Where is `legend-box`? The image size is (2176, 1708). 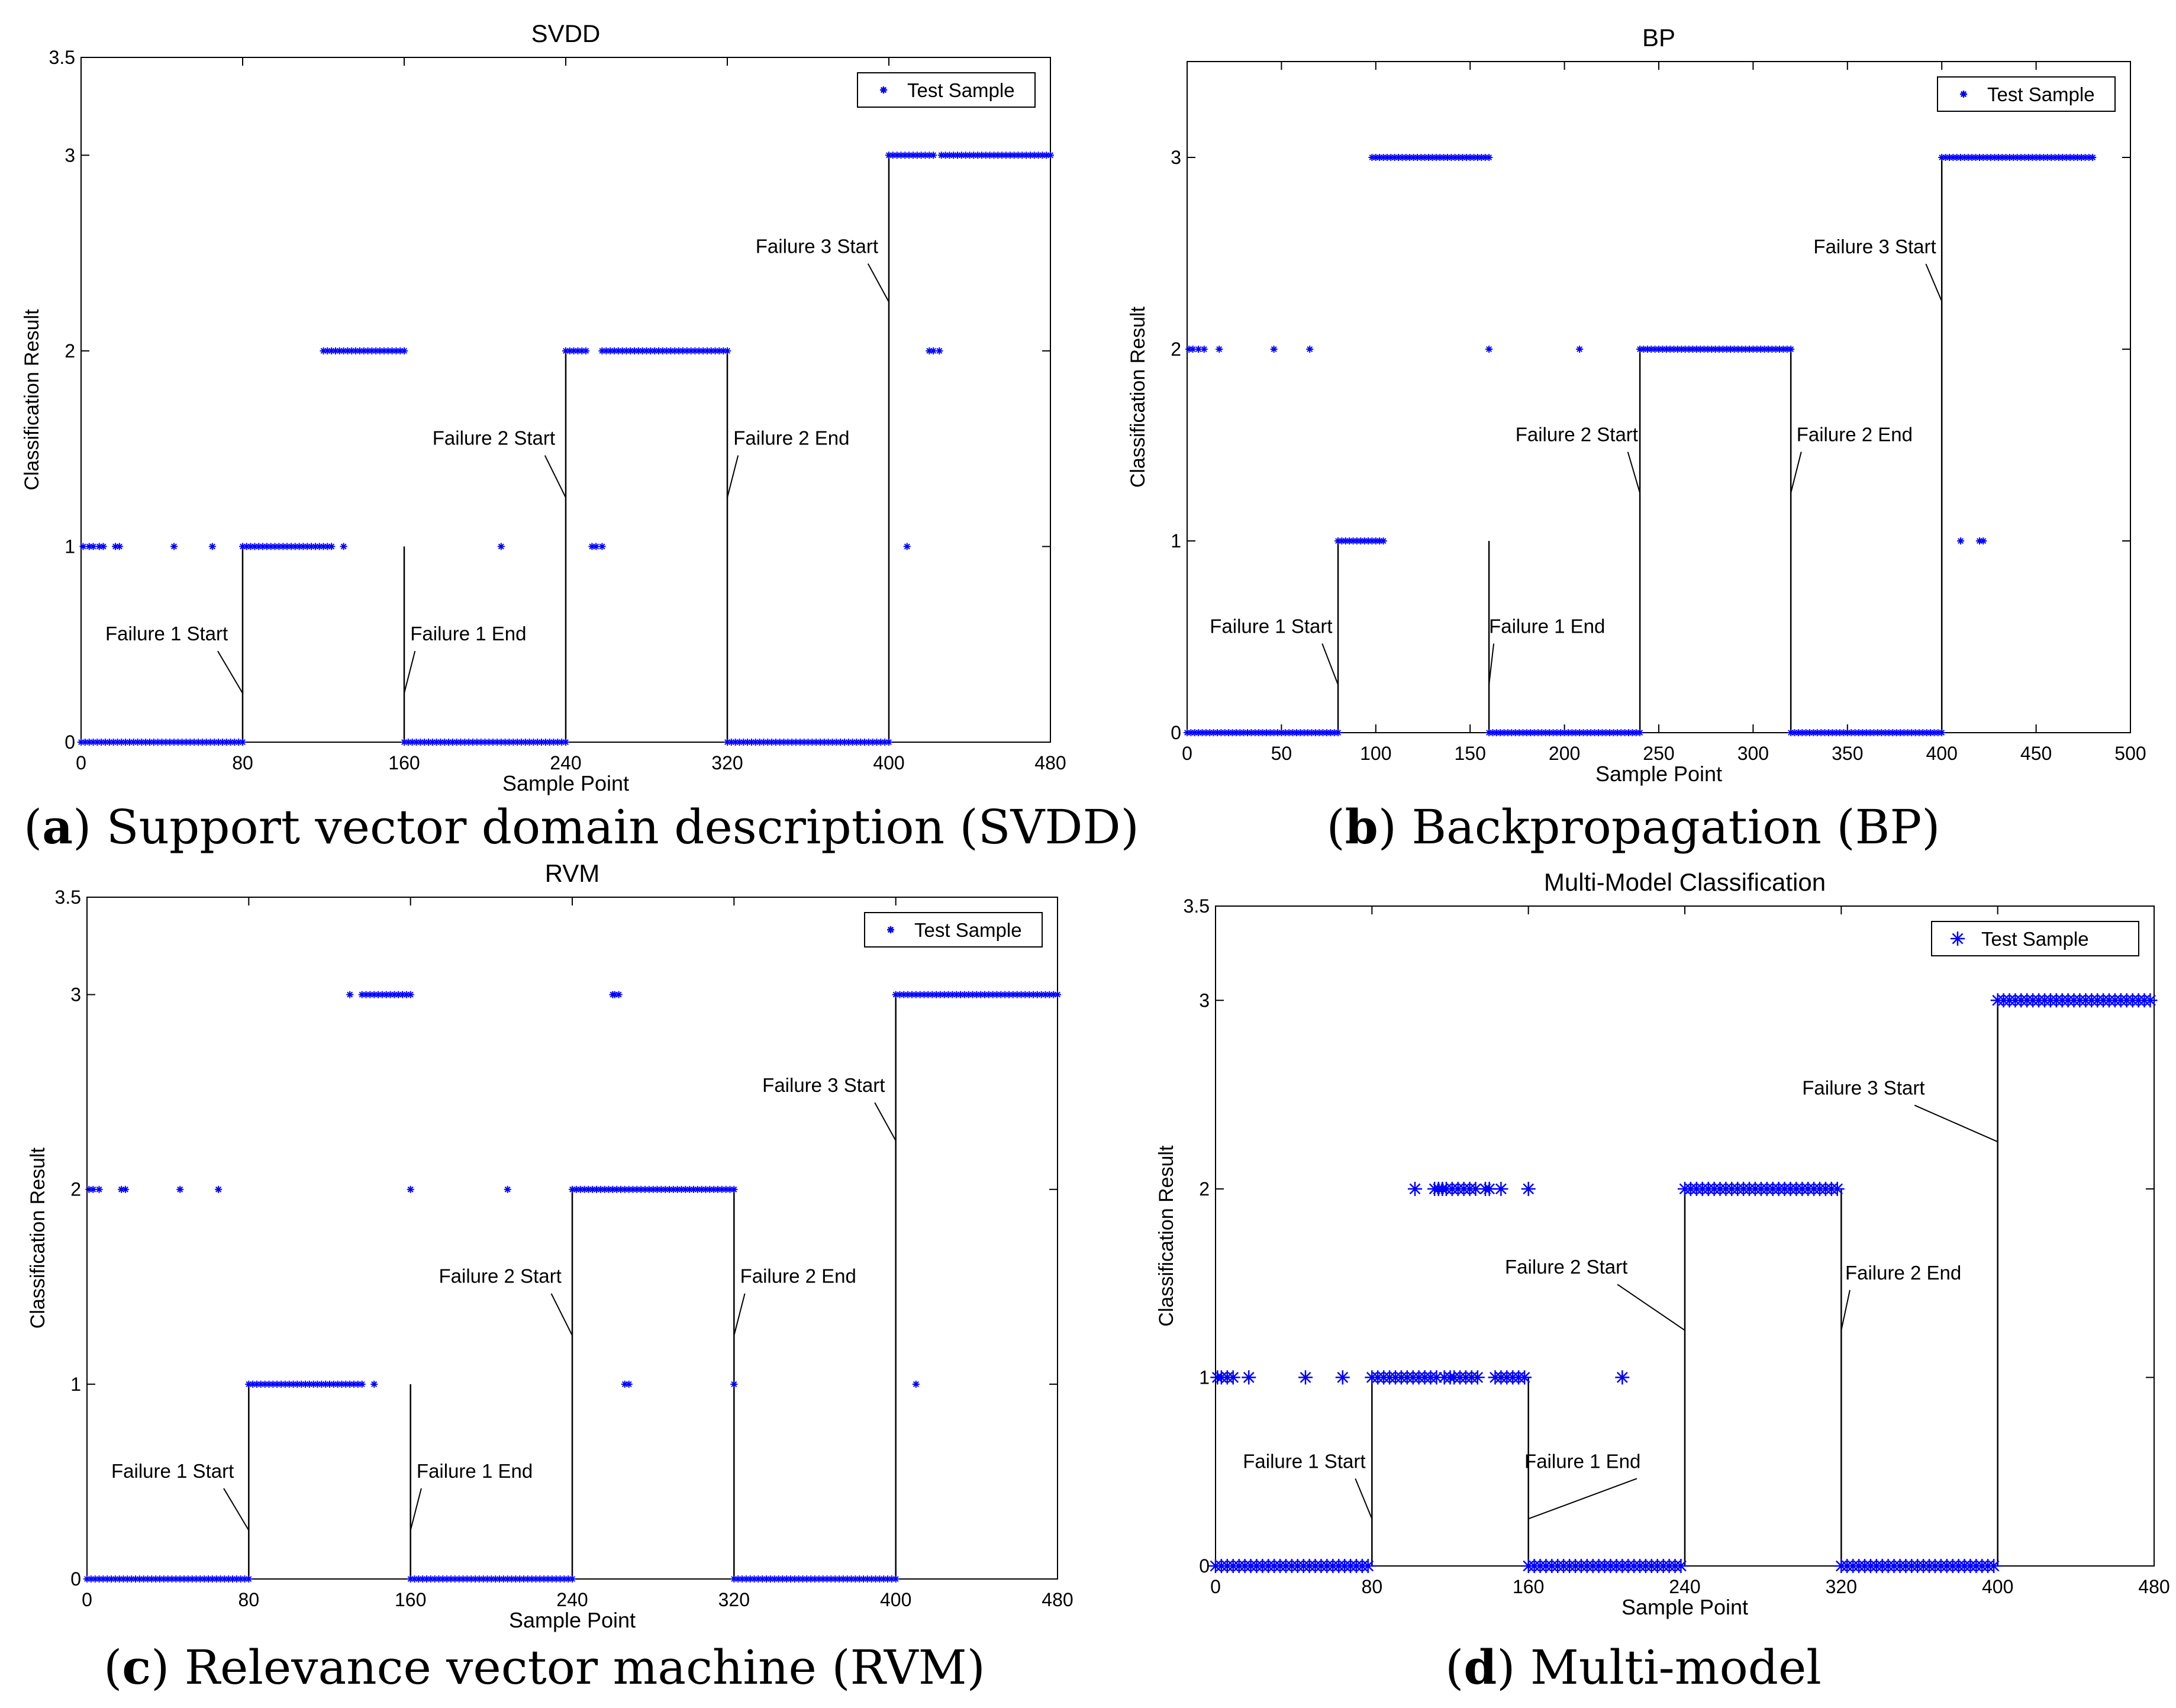
legend-box is located at coordinates (2035, 938).